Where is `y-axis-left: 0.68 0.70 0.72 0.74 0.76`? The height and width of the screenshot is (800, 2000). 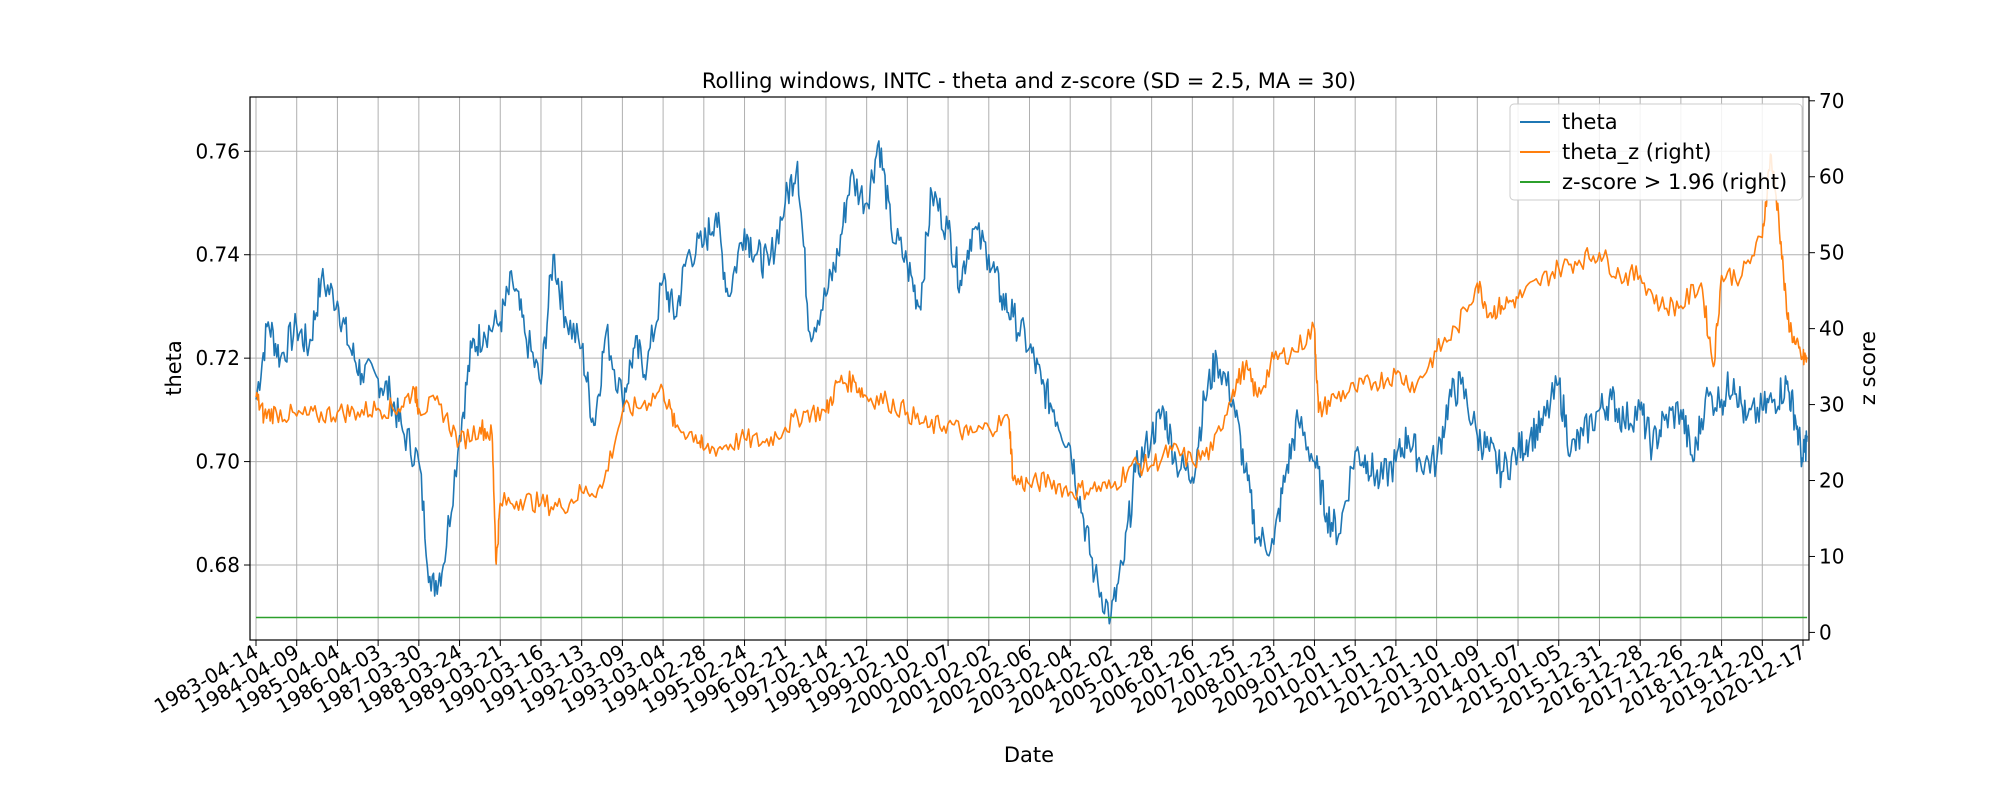 y-axis-left: 0.68 0.70 0.72 0.74 0.76 is located at coordinates (222, 358).